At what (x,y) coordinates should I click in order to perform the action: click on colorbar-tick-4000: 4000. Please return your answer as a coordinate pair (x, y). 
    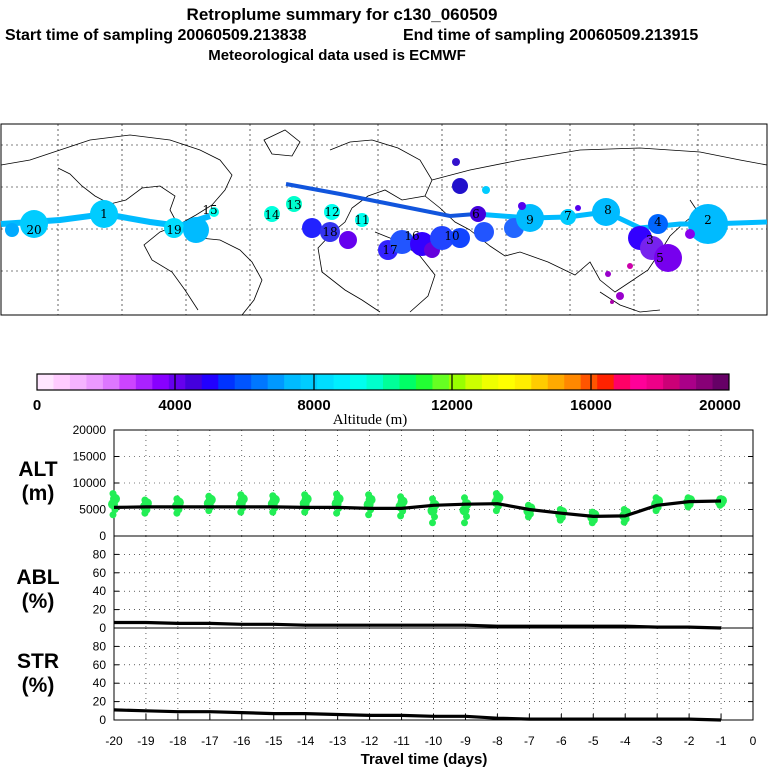
    Looking at the image, I should click on (174, 405).